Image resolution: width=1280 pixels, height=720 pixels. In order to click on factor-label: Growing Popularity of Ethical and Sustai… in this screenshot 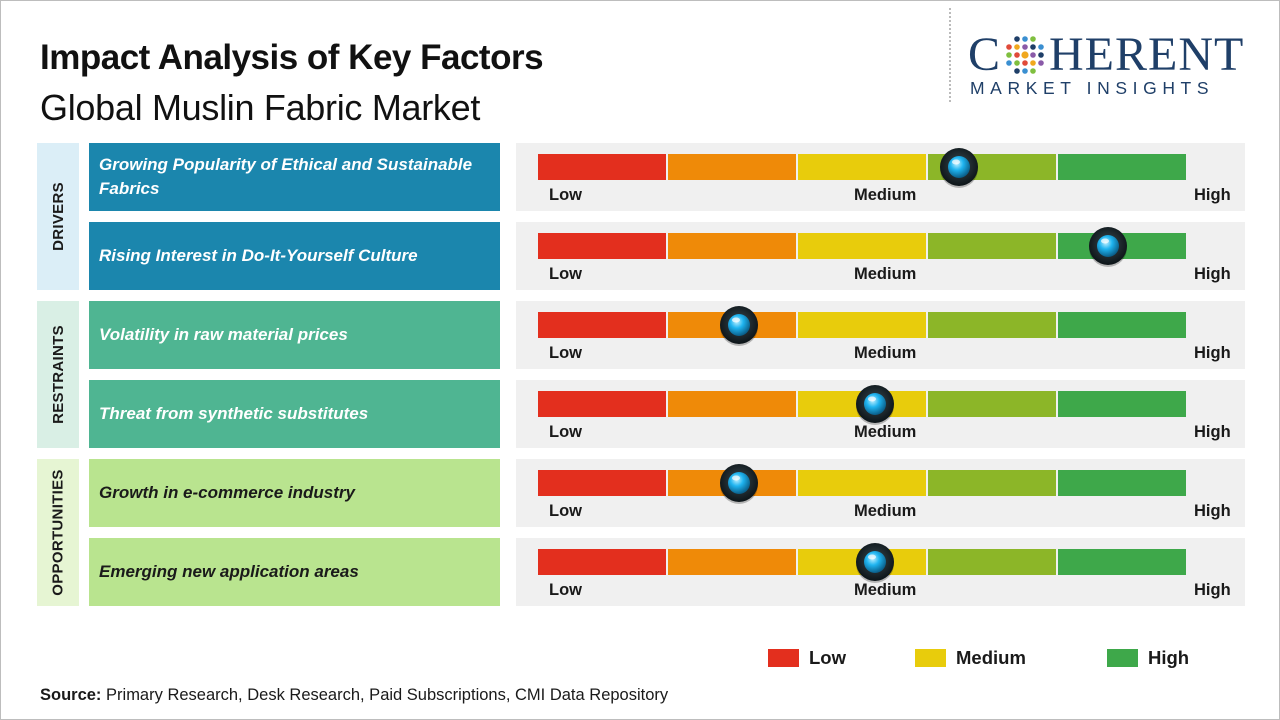, I will do `click(294, 177)`.